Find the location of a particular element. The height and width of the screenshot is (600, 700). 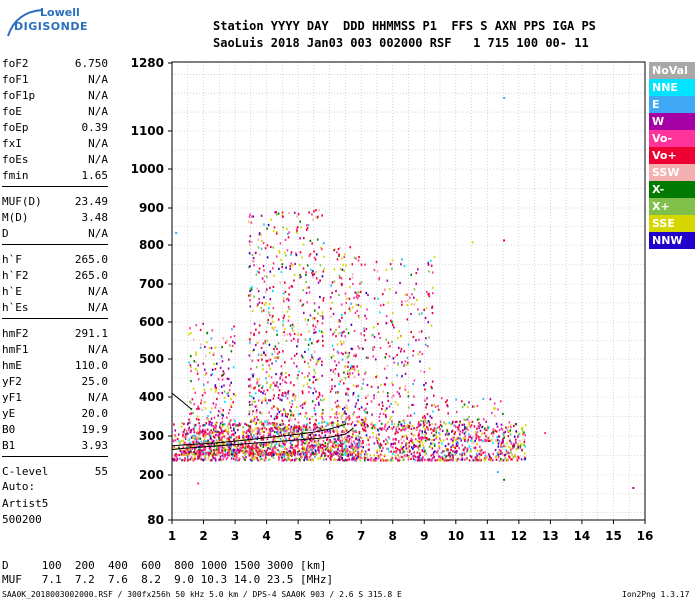

legend-item-ssw: SSW is located at coordinates (672, 172).